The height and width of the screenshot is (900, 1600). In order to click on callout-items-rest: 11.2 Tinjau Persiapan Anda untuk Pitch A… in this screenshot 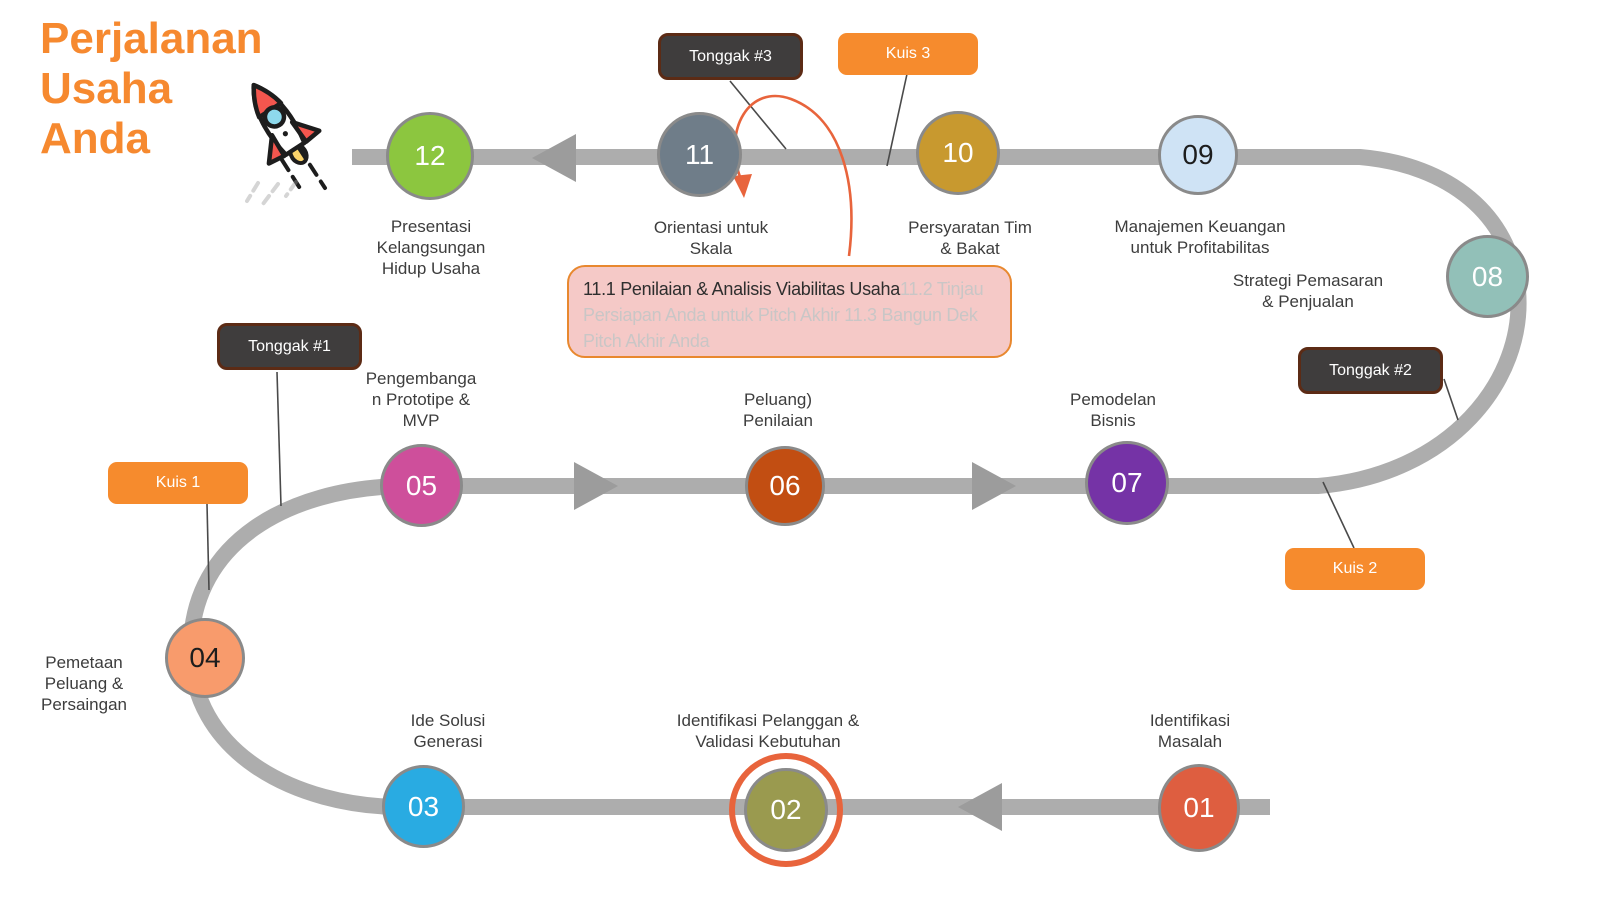, I will do `click(783, 315)`.